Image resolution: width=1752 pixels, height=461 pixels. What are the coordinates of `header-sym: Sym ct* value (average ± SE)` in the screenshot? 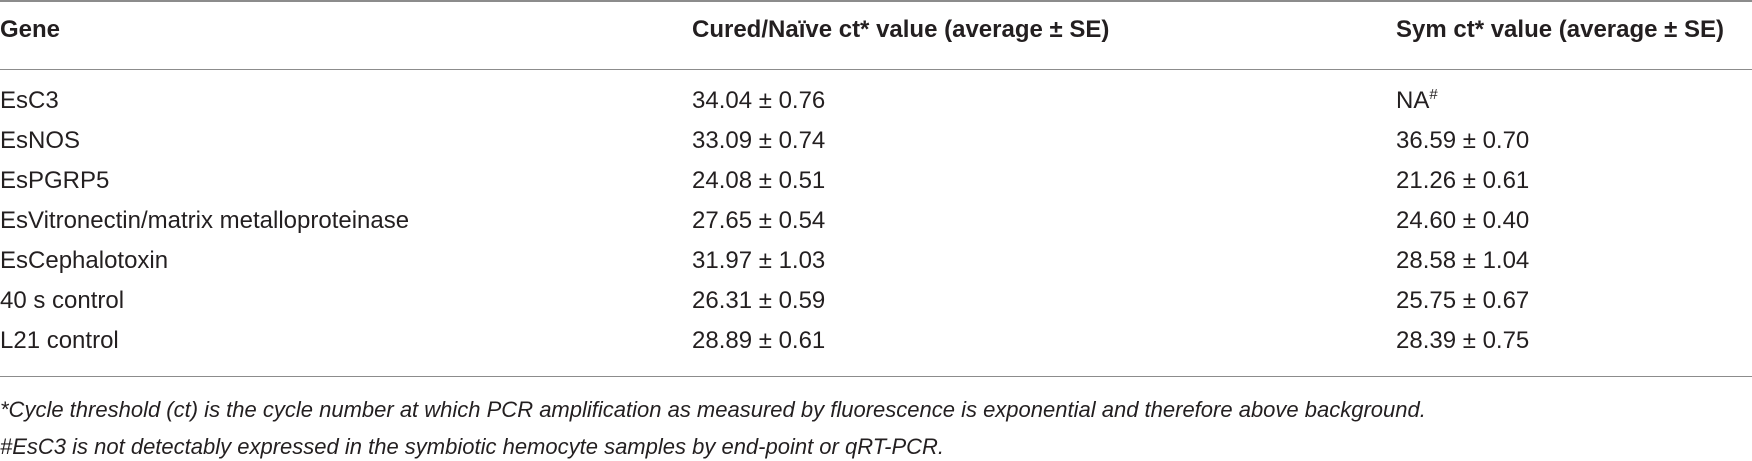 It's located at (1560, 29).